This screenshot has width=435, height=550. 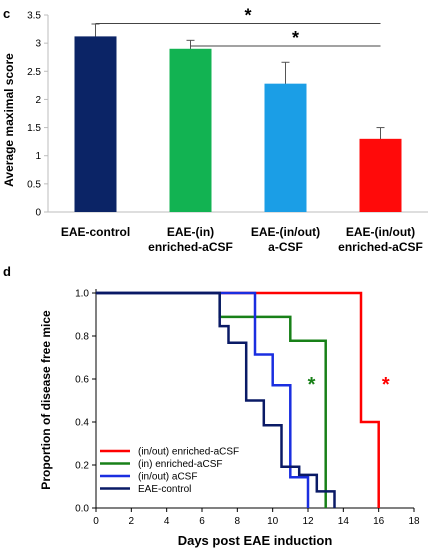 What do you see at coordinates (82, 509) in the screenshot?
I see `panel-d-y-tick-label: 0.0` at bounding box center [82, 509].